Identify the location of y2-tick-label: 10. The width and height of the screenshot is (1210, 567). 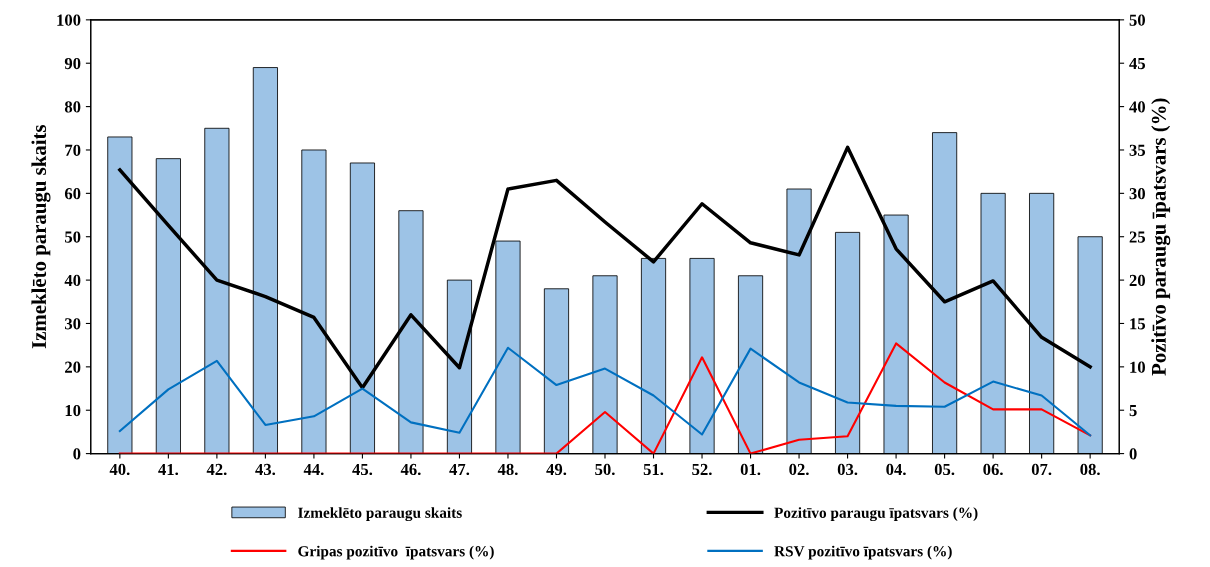
(1137, 367).